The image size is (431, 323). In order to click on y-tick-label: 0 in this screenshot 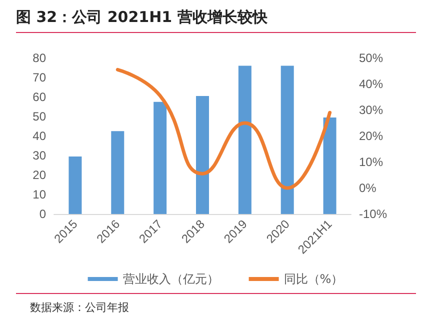, I will do `click(42, 214)`.